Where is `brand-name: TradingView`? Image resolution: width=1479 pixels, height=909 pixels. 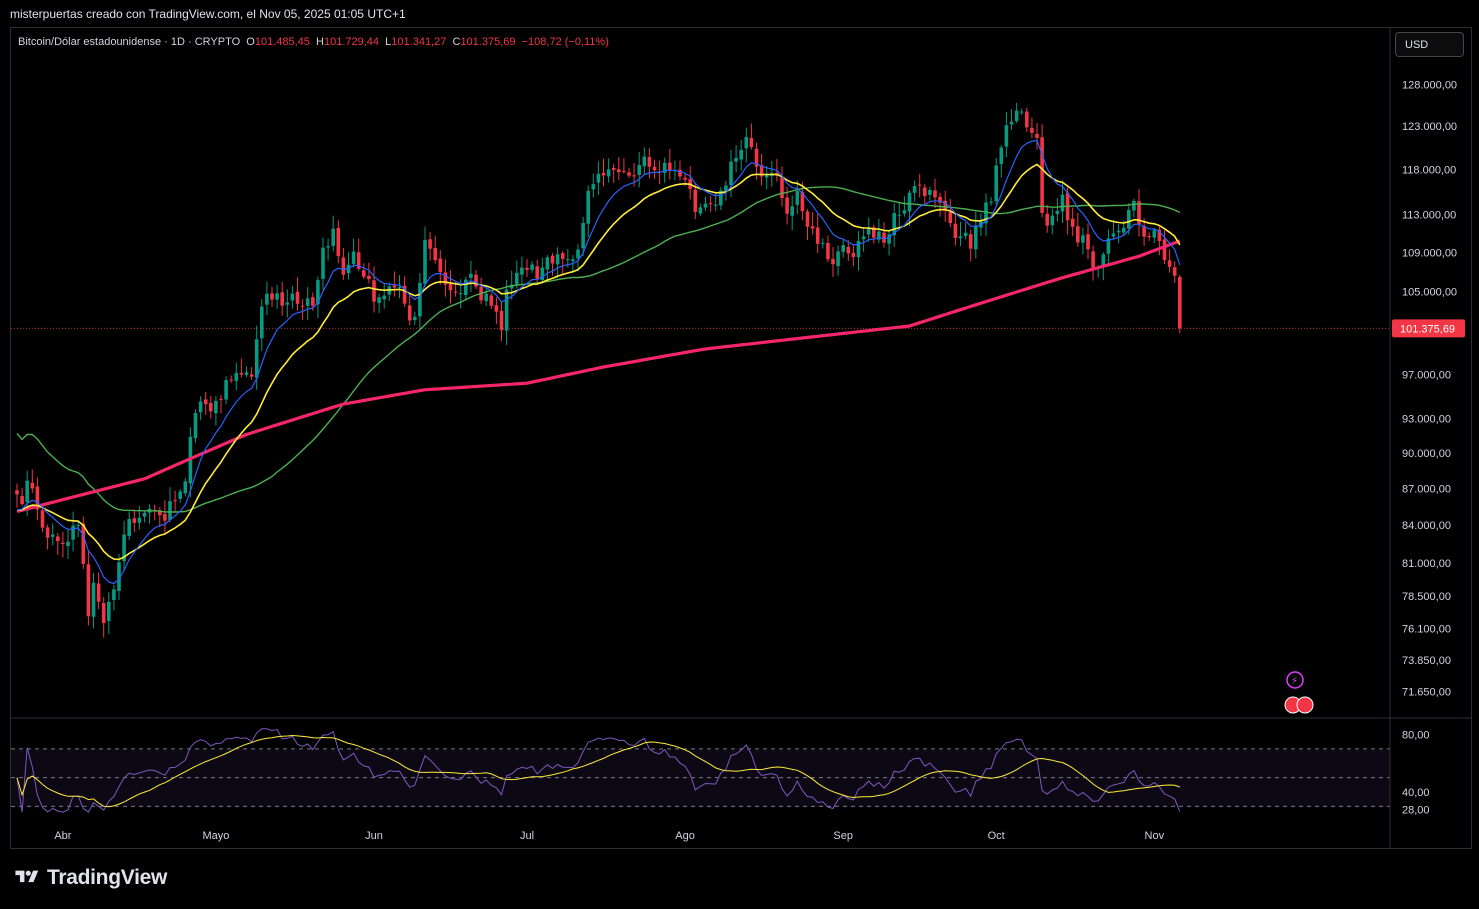
brand-name: TradingView is located at coordinates (107, 877).